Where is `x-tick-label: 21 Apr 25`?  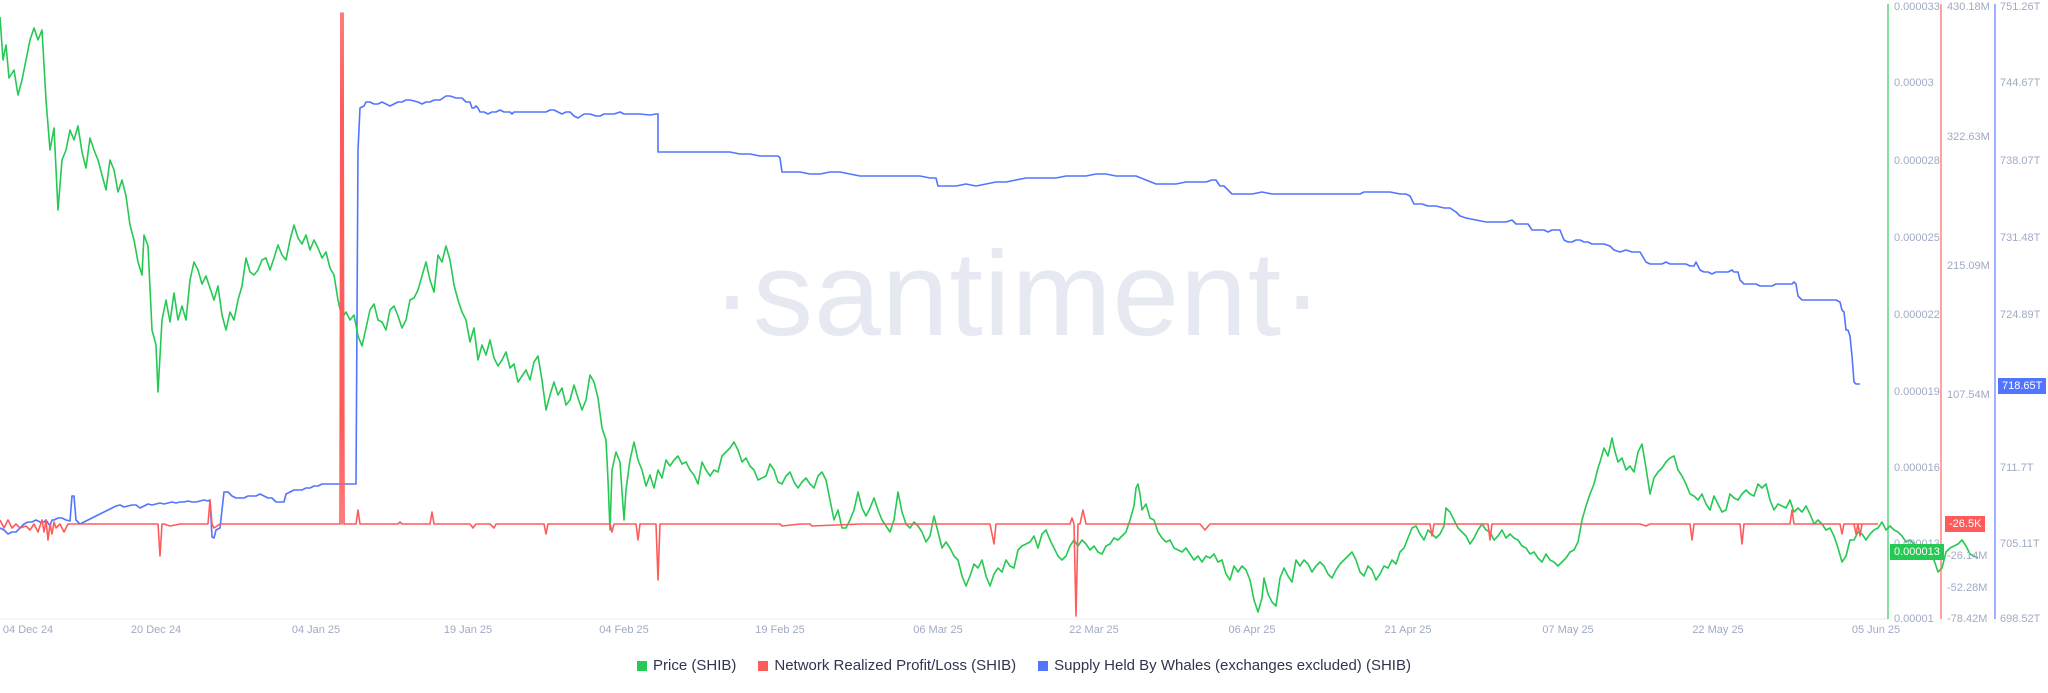 x-tick-label: 21 Apr 25 is located at coordinates (1407, 630).